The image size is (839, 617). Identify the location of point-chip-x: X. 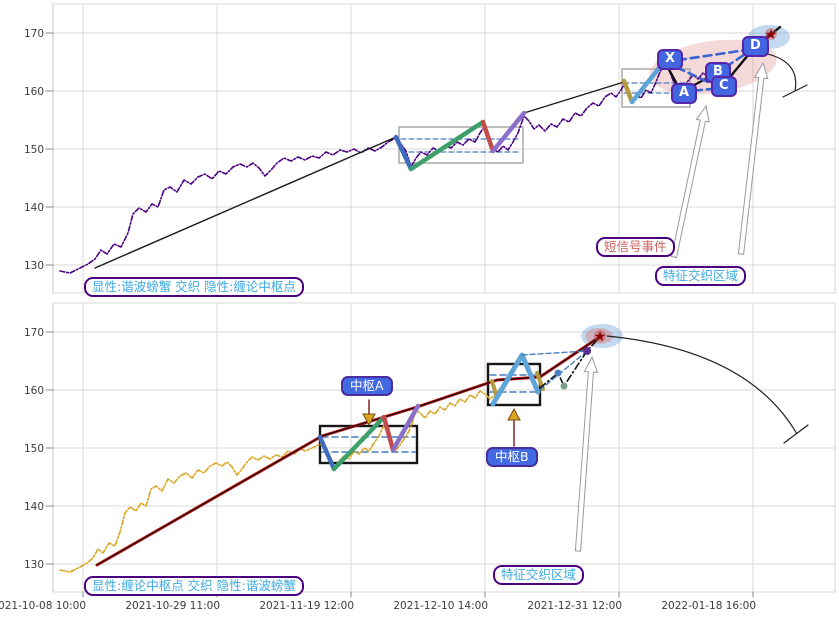
(670, 59).